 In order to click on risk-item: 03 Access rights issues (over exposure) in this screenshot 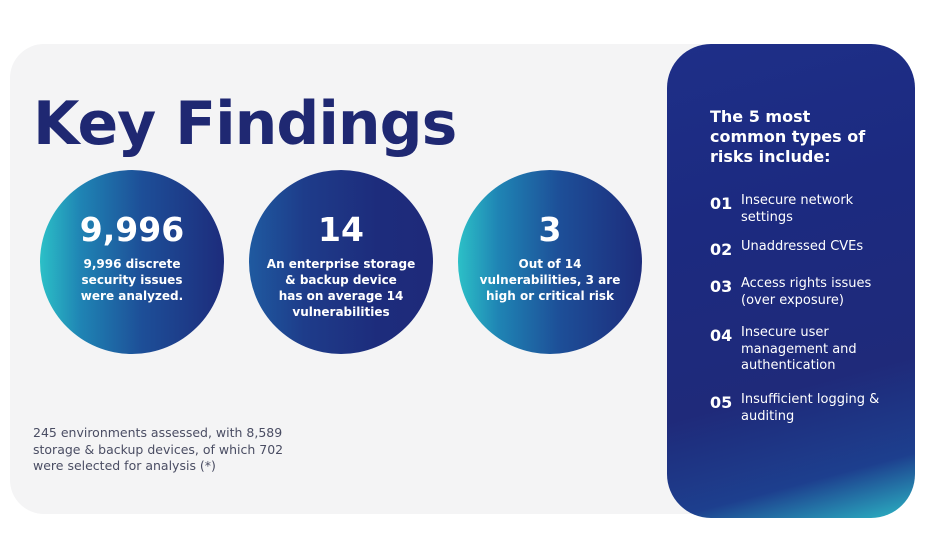, I will do `click(790, 292)`.